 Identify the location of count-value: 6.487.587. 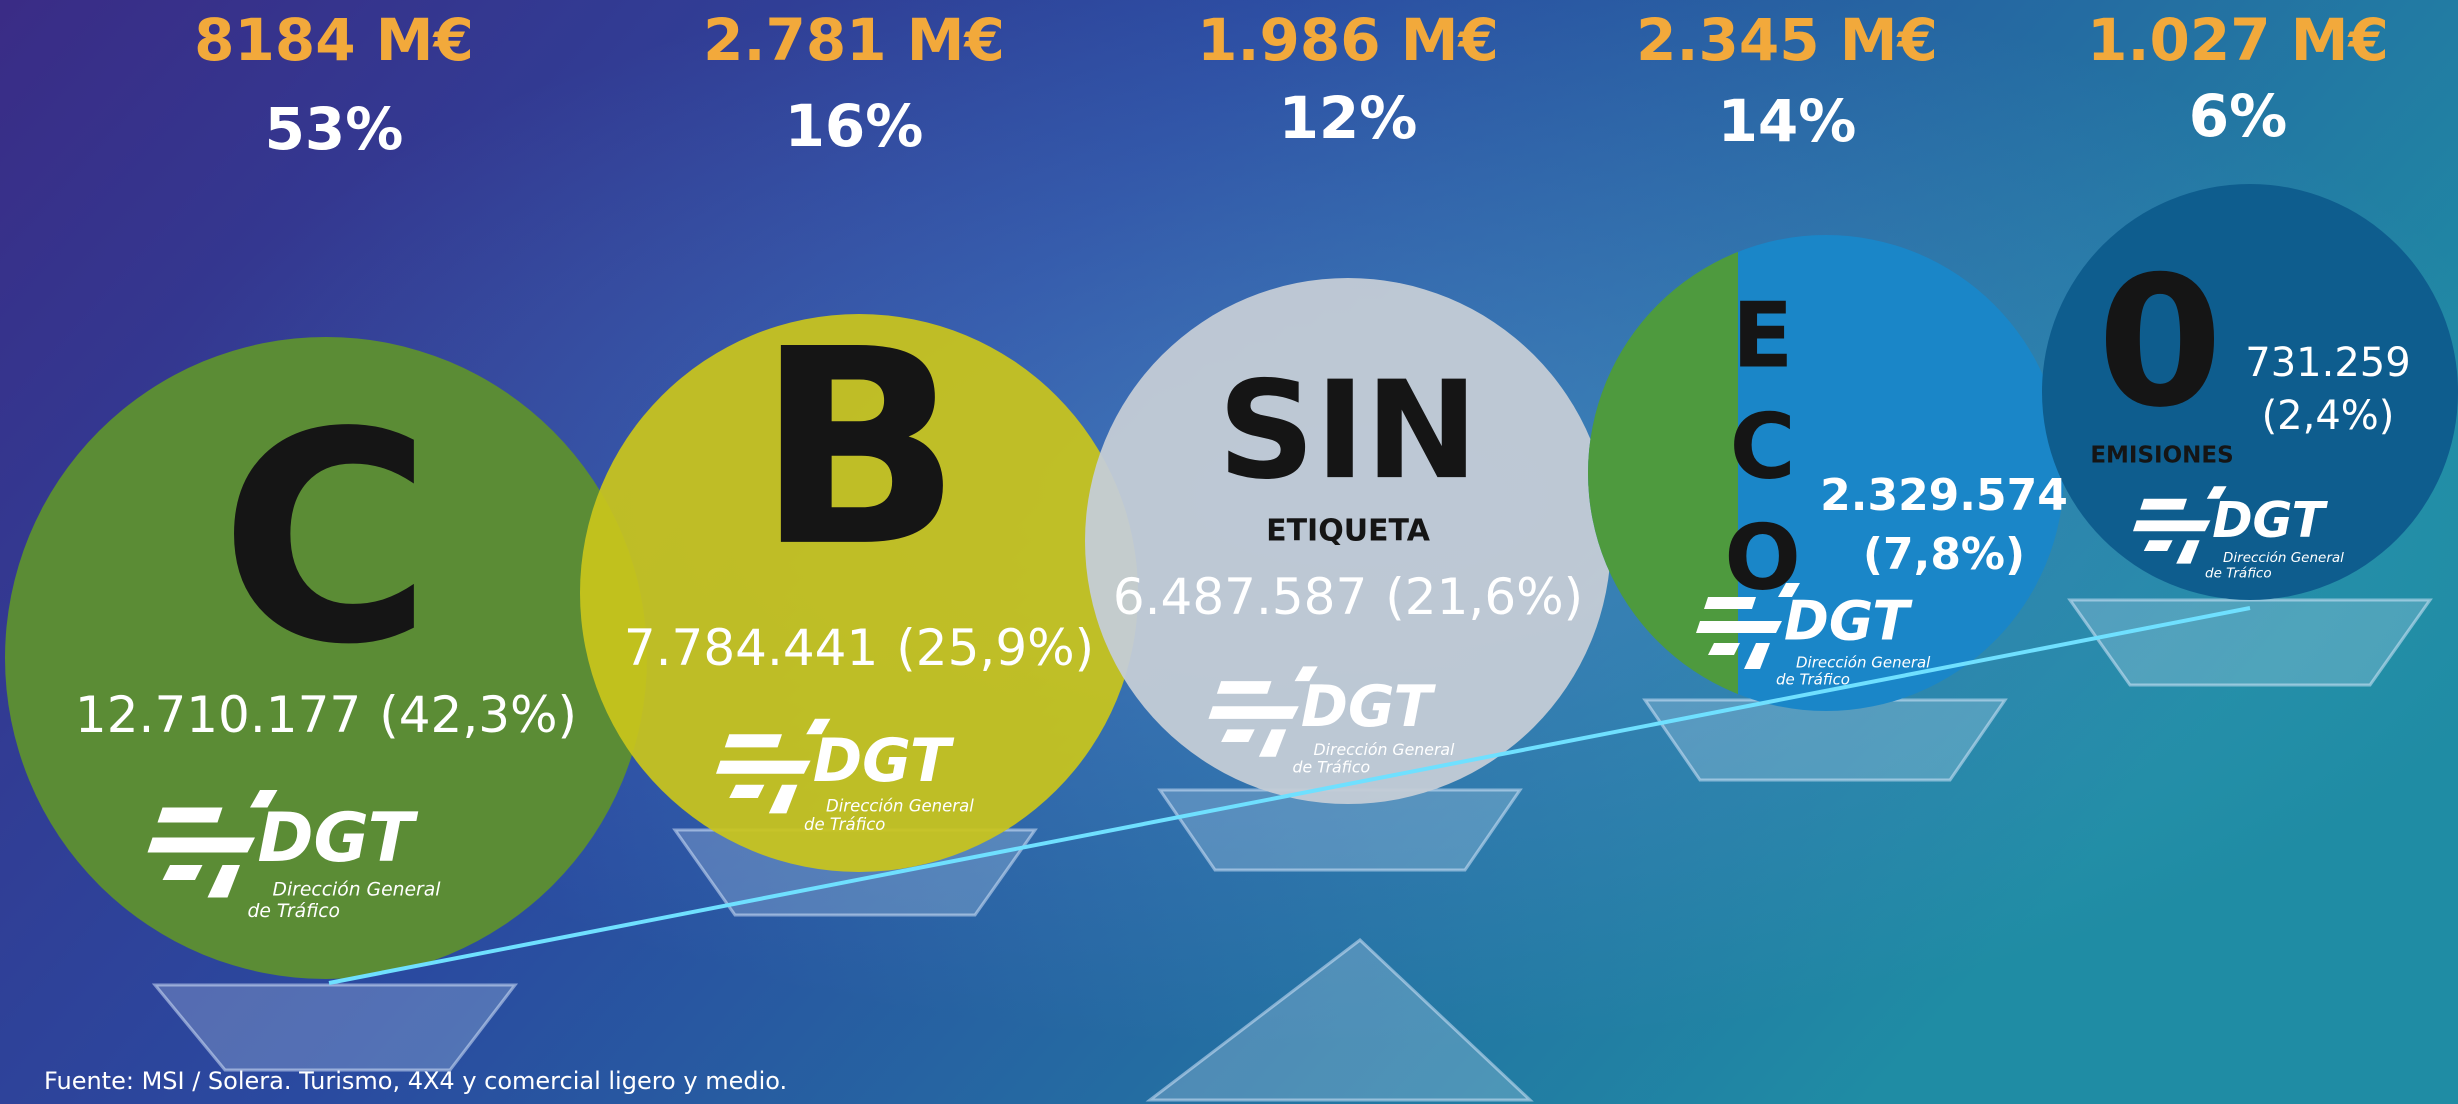
(1240, 597).